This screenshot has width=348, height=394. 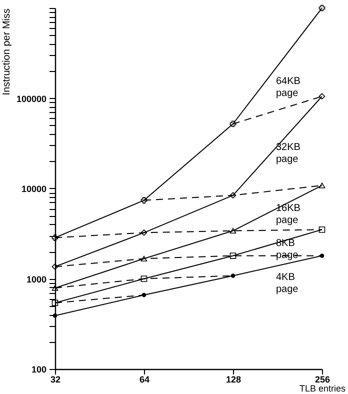 I want to click on y-axis-title: Instruction per Miss, so click(x=7, y=52).